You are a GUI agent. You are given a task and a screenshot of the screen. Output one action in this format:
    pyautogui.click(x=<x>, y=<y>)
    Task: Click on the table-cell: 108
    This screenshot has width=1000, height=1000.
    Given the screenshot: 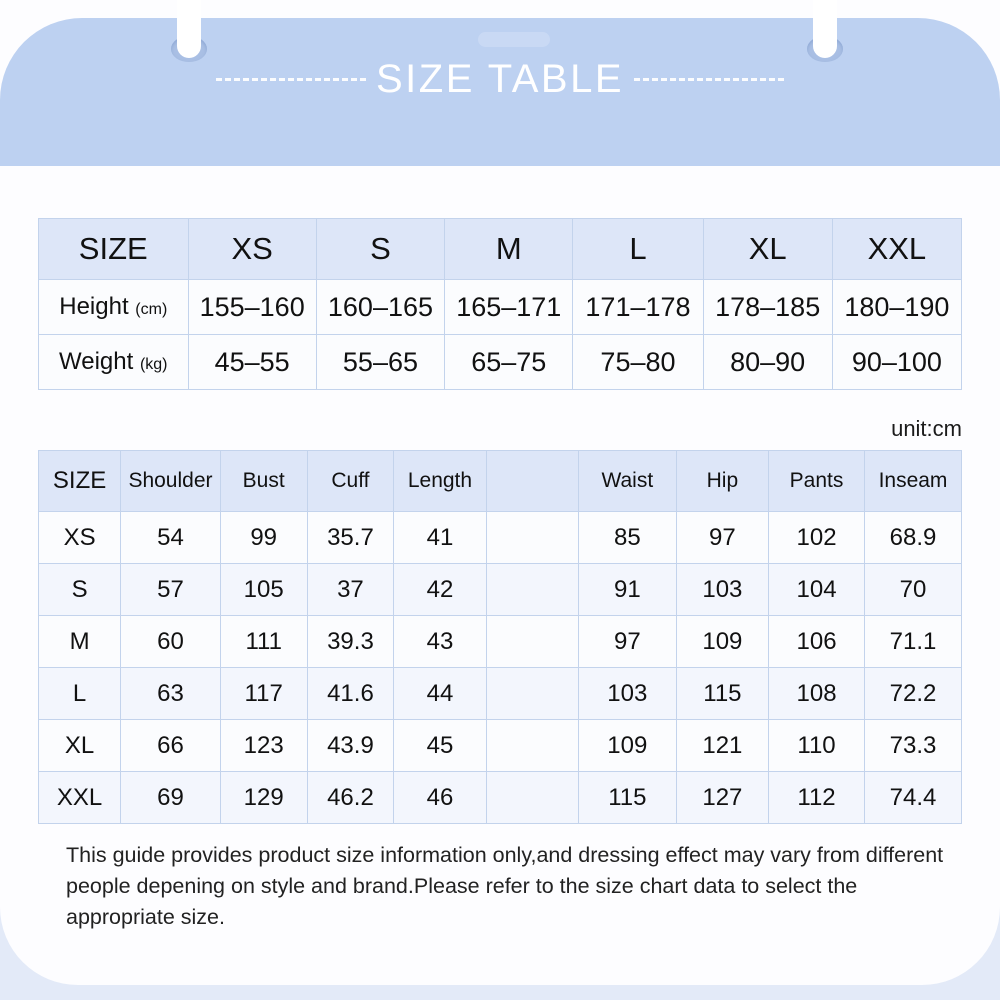 What is the action you would take?
    pyautogui.click(x=817, y=693)
    